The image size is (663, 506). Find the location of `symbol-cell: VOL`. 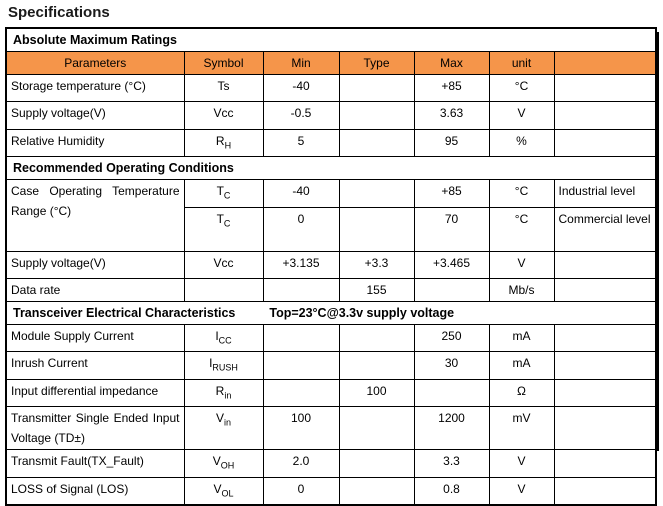

symbol-cell: VOL is located at coordinates (223, 491).